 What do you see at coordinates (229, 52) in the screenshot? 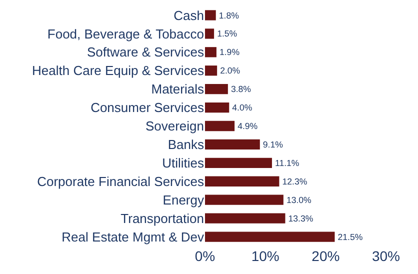
I see `data-label: 1.9%` at bounding box center [229, 52].